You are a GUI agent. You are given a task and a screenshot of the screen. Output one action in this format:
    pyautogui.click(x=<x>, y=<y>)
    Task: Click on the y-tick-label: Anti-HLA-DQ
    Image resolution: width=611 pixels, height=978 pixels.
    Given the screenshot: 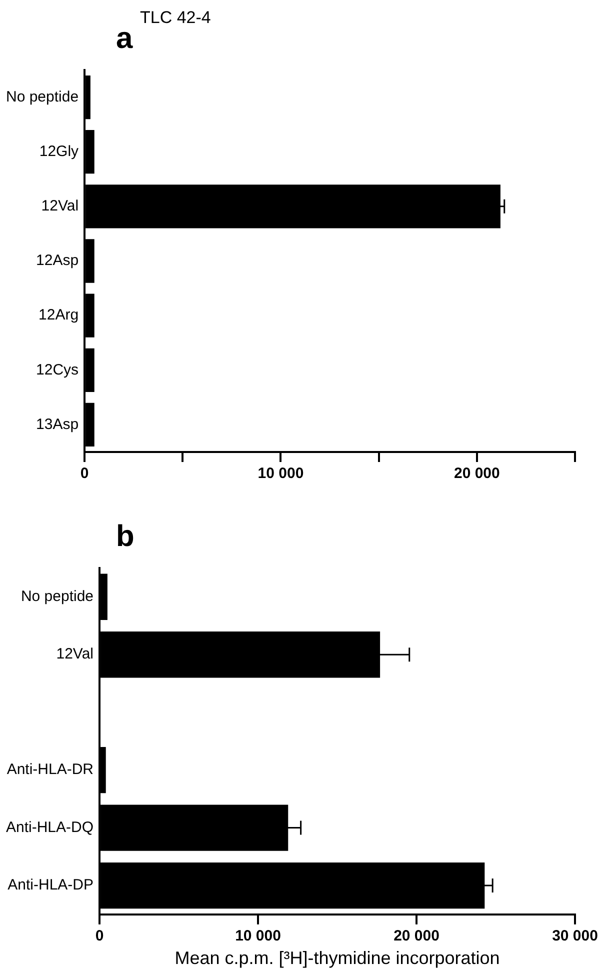 What is the action you would take?
    pyautogui.click(x=50, y=827)
    